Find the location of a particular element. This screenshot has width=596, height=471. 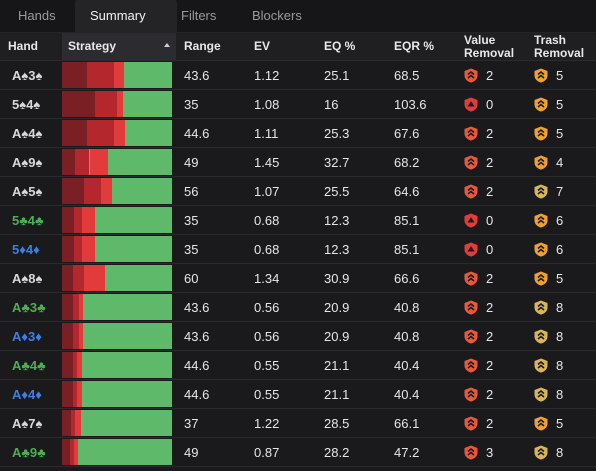

hand-cell: A♠4♠ is located at coordinates (31, 133).